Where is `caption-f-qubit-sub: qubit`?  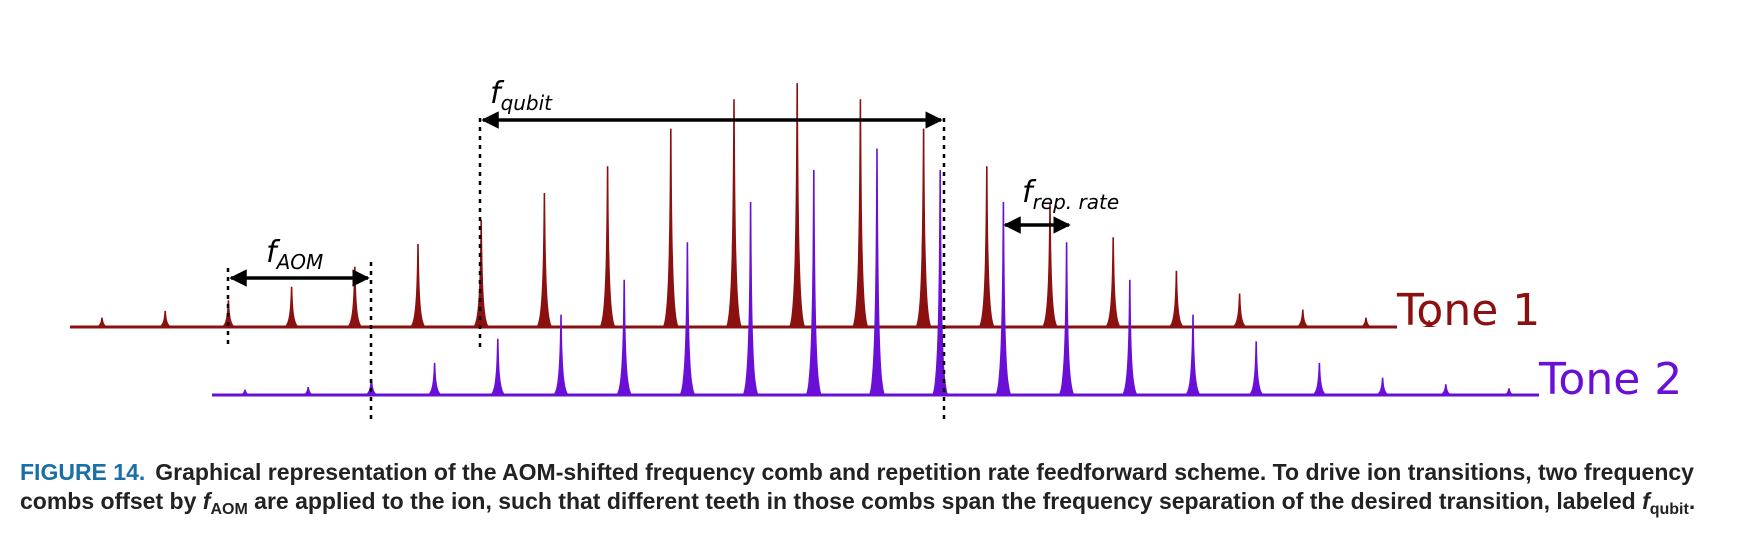
caption-f-qubit-sub: qubit is located at coordinates (1669, 509).